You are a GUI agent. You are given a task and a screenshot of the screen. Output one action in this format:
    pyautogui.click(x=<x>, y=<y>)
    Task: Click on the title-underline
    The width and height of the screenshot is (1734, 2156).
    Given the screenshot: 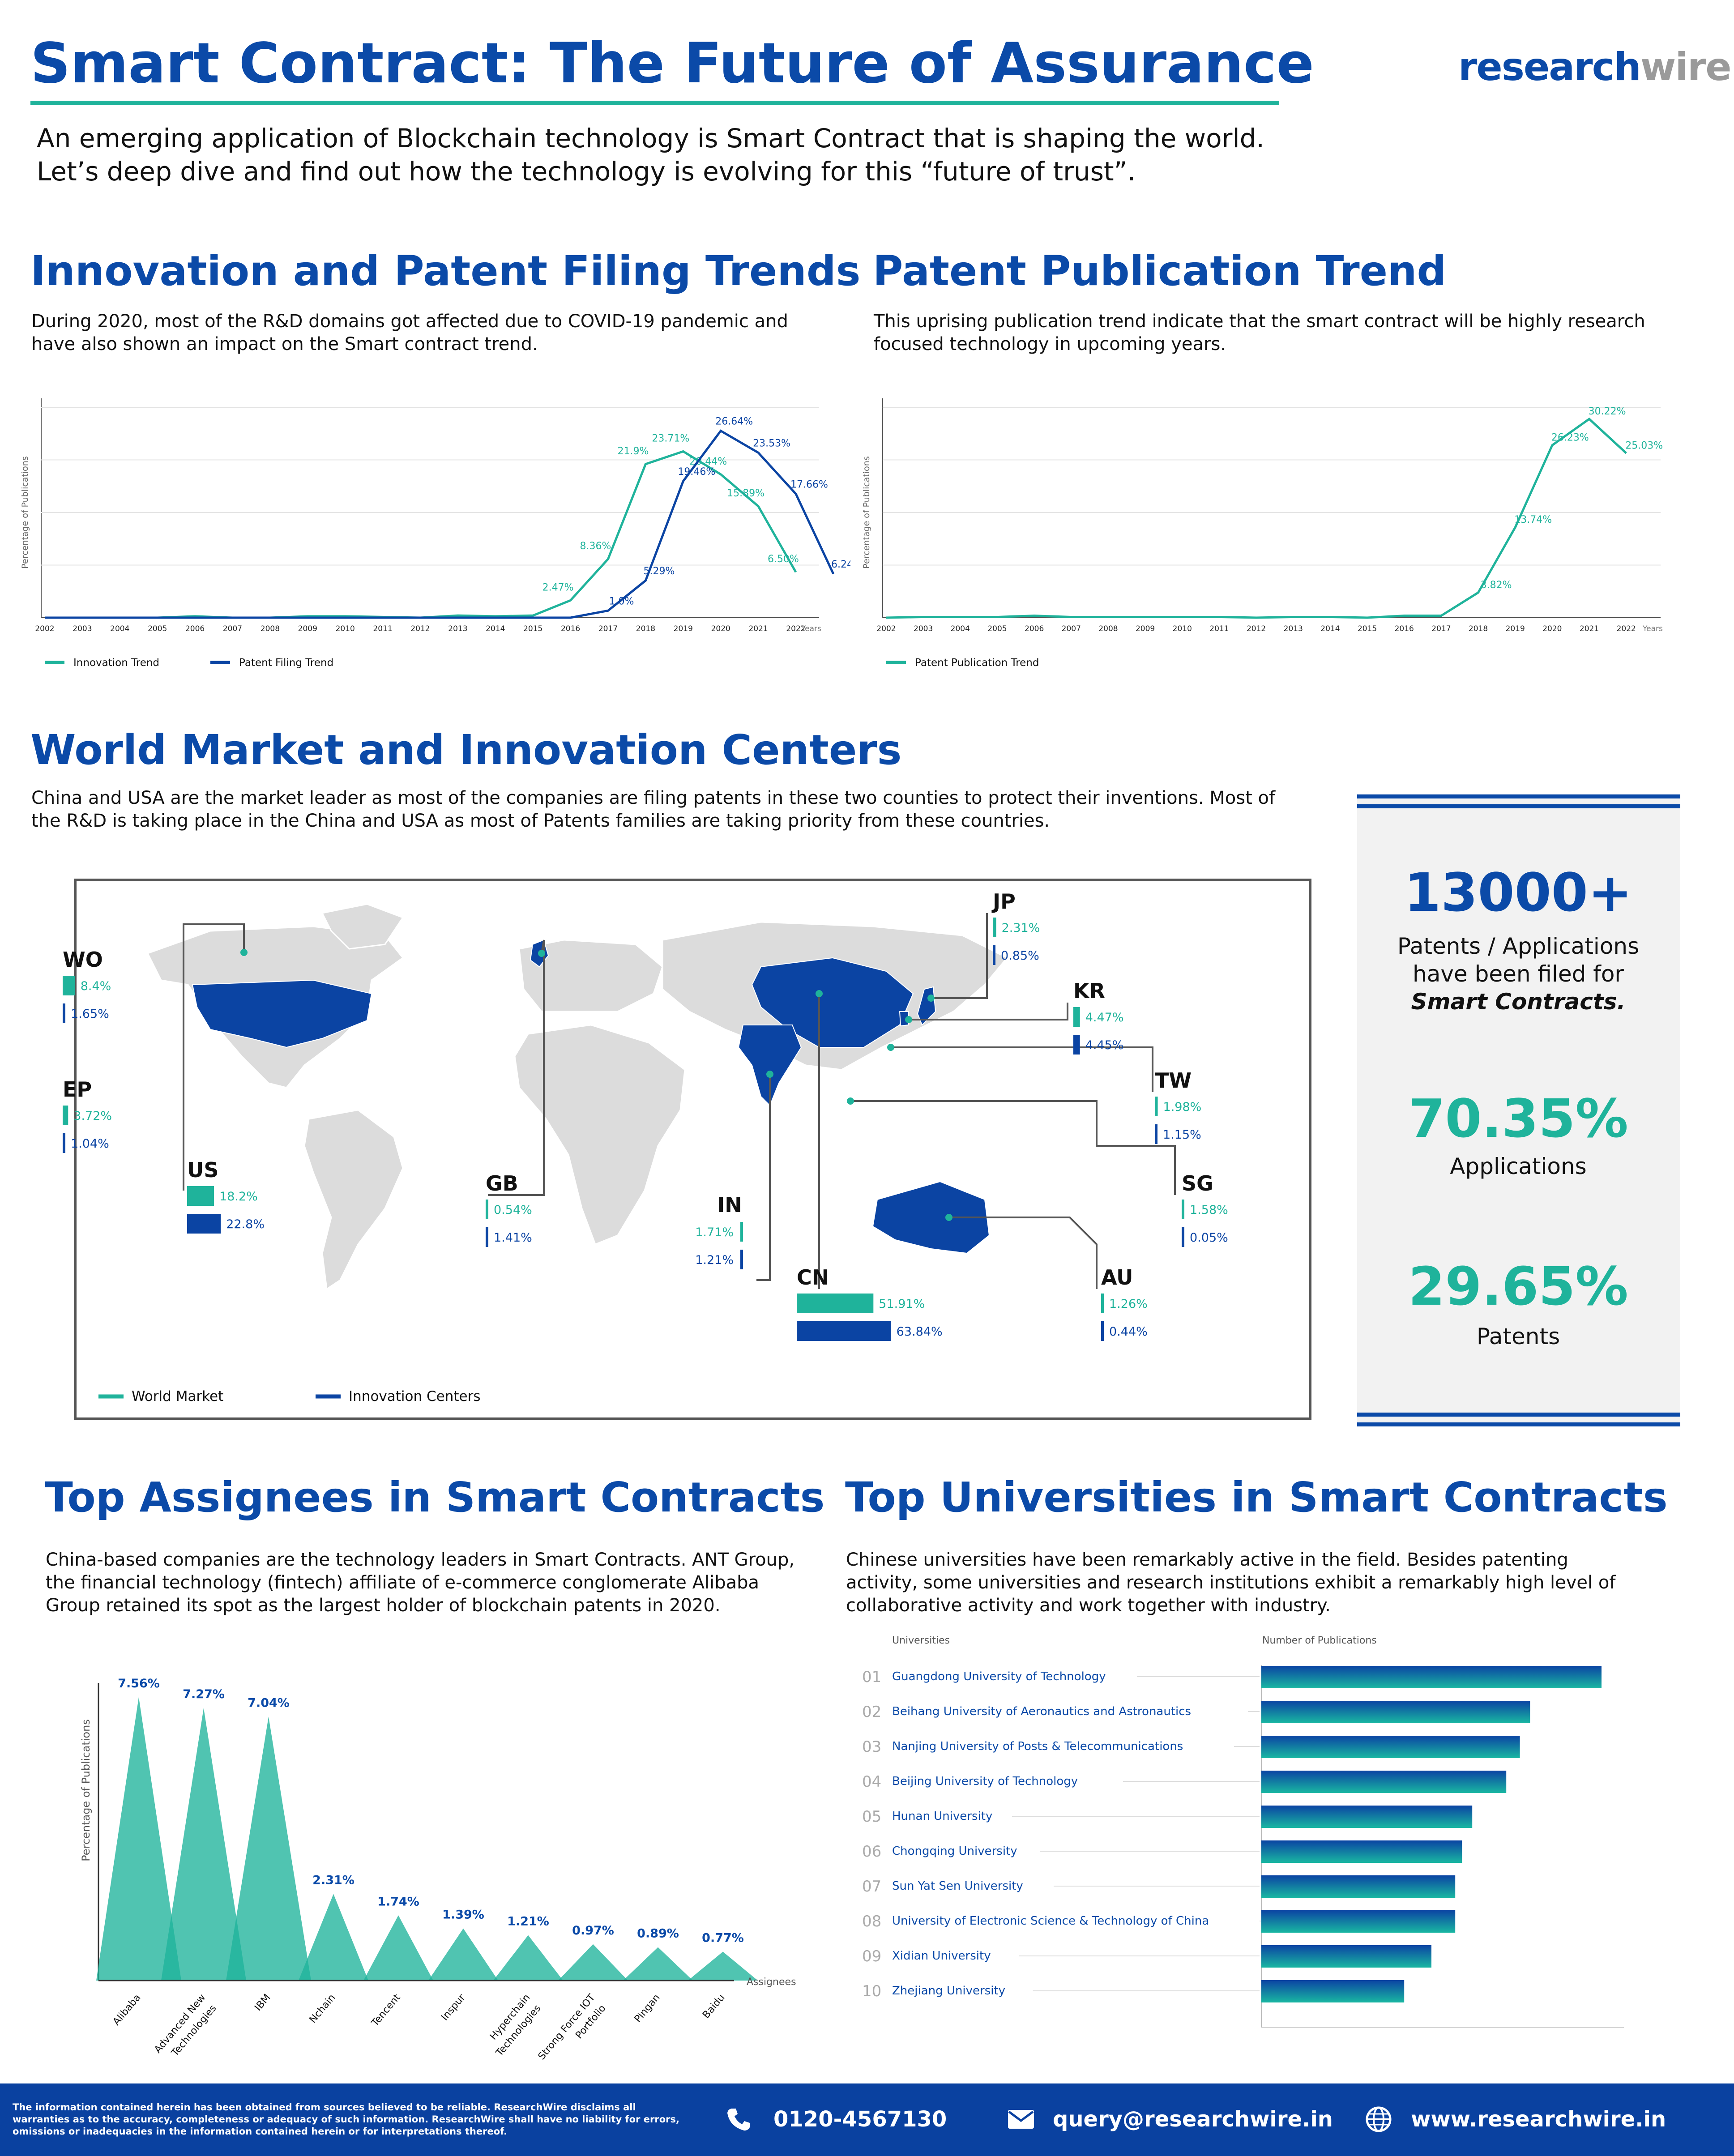 What is the action you would take?
    pyautogui.click(x=654, y=103)
    